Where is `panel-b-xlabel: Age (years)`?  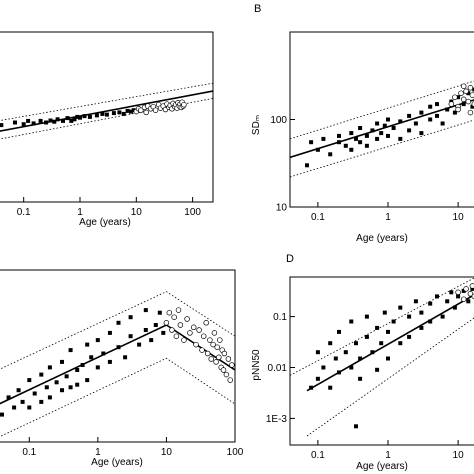
panel-b-xlabel: Age (years) is located at coordinates (382, 238).